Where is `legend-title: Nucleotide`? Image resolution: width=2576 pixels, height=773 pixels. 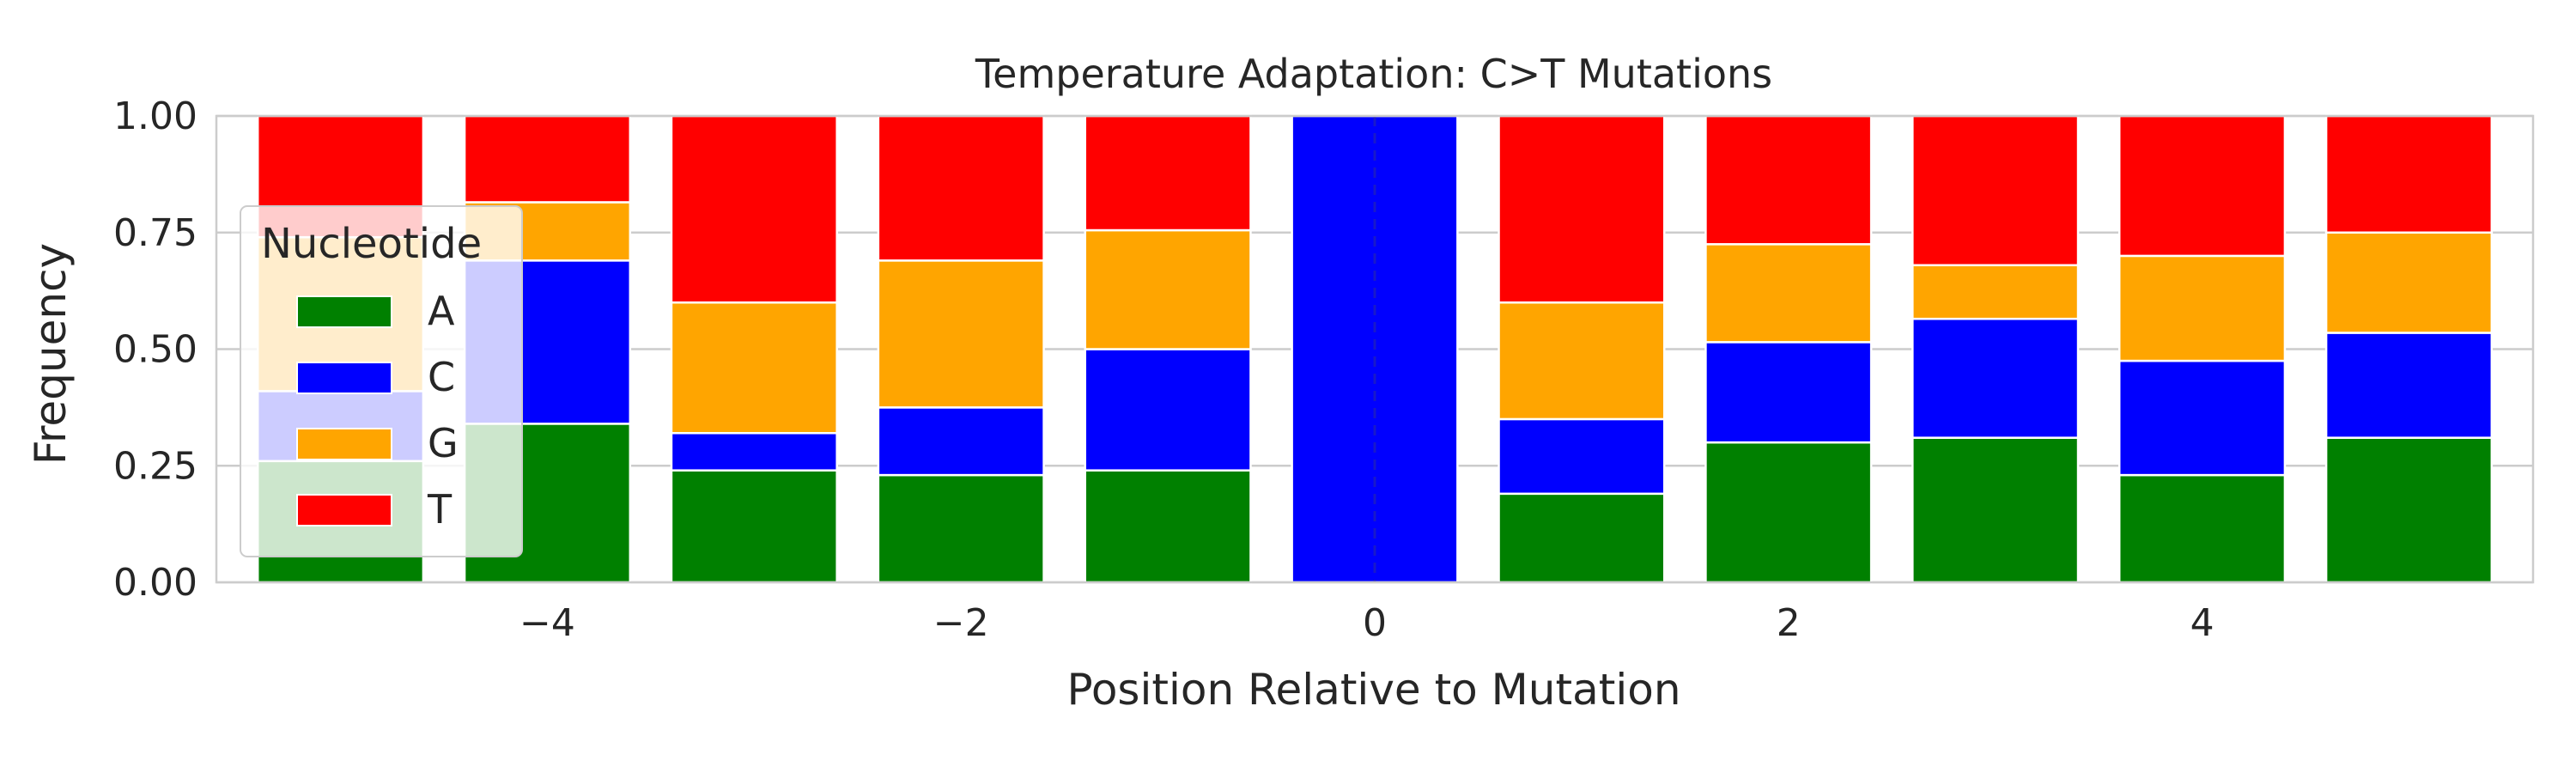 legend-title: Nucleotide is located at coordinates (371, 244).